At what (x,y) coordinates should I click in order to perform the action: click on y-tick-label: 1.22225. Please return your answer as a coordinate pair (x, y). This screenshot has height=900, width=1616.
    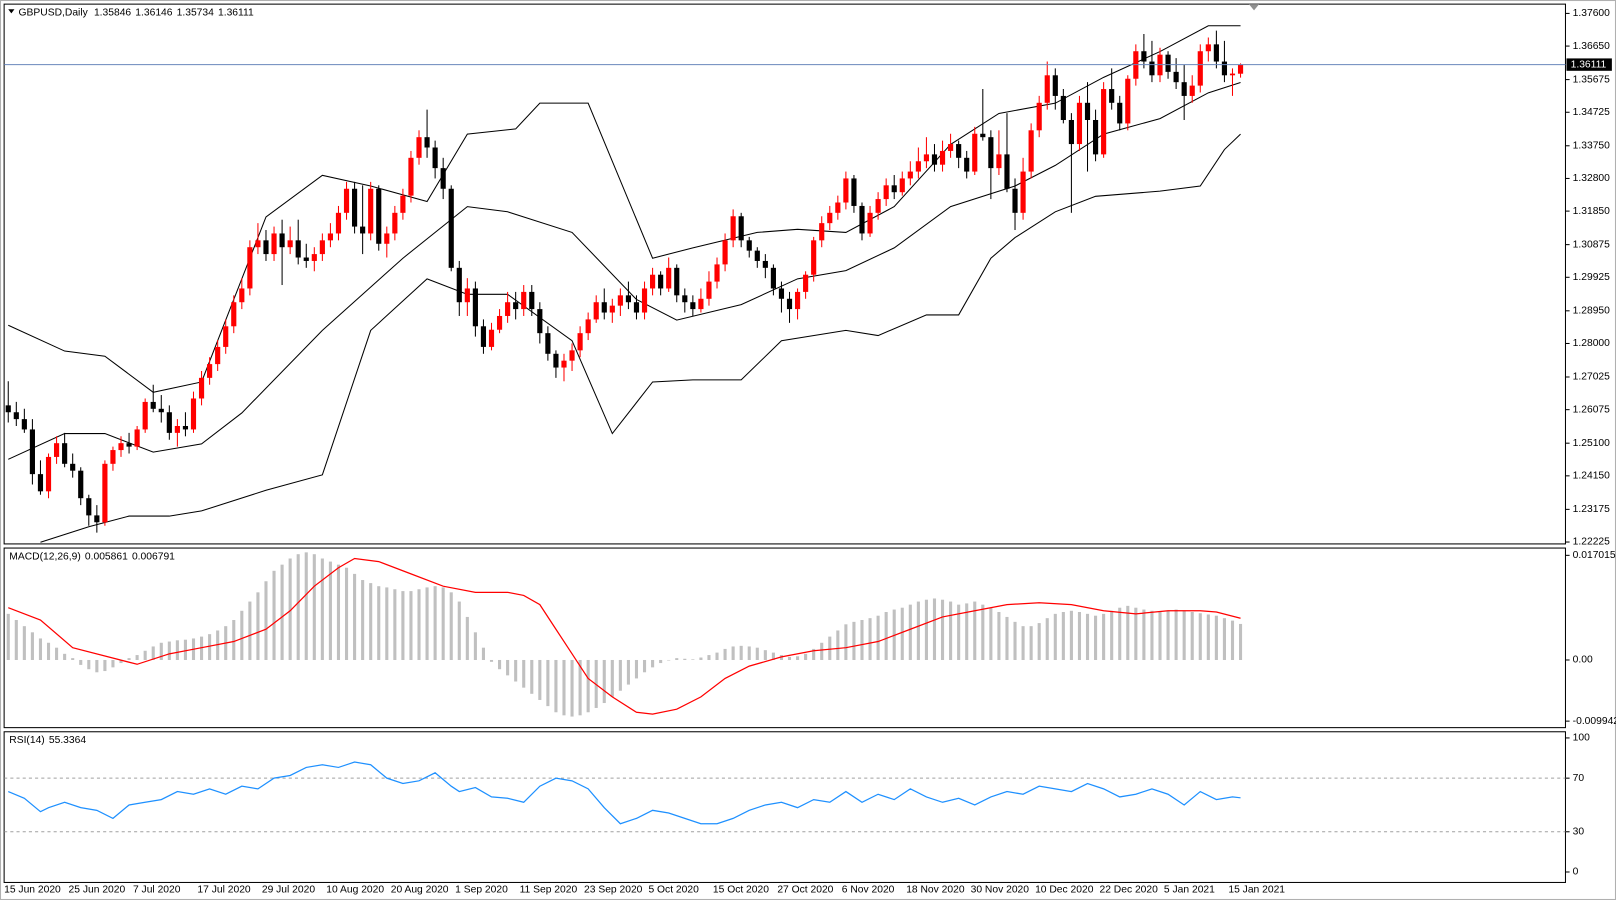
    Looking at the image, I should click on (1591, 542).